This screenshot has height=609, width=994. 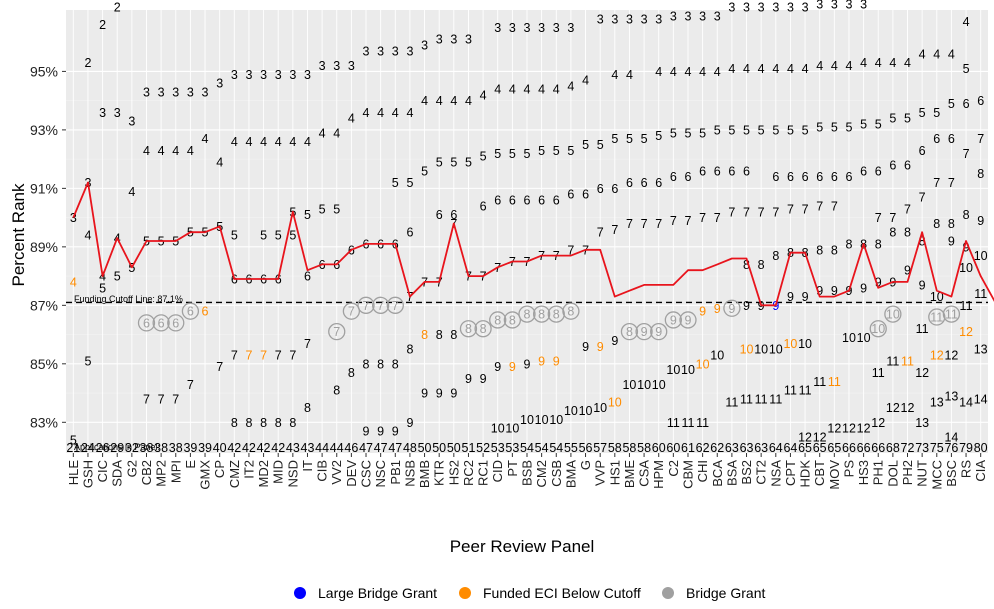 What do you see at coordinates (190, 448) in the screenshot?
I see `applications-count: 39` at bounding box center [190, 448].